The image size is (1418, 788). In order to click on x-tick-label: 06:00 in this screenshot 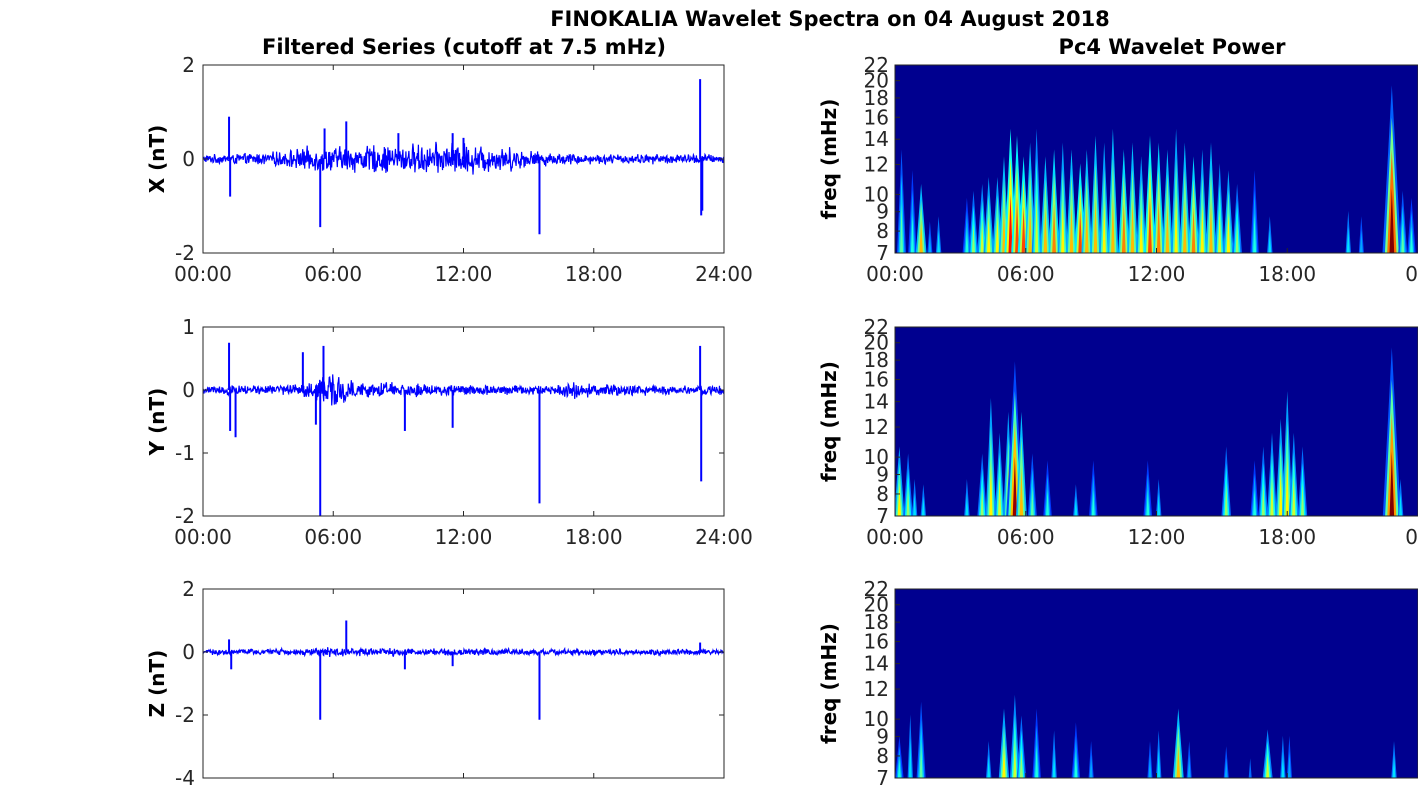, I will do `click(333, 537)`.